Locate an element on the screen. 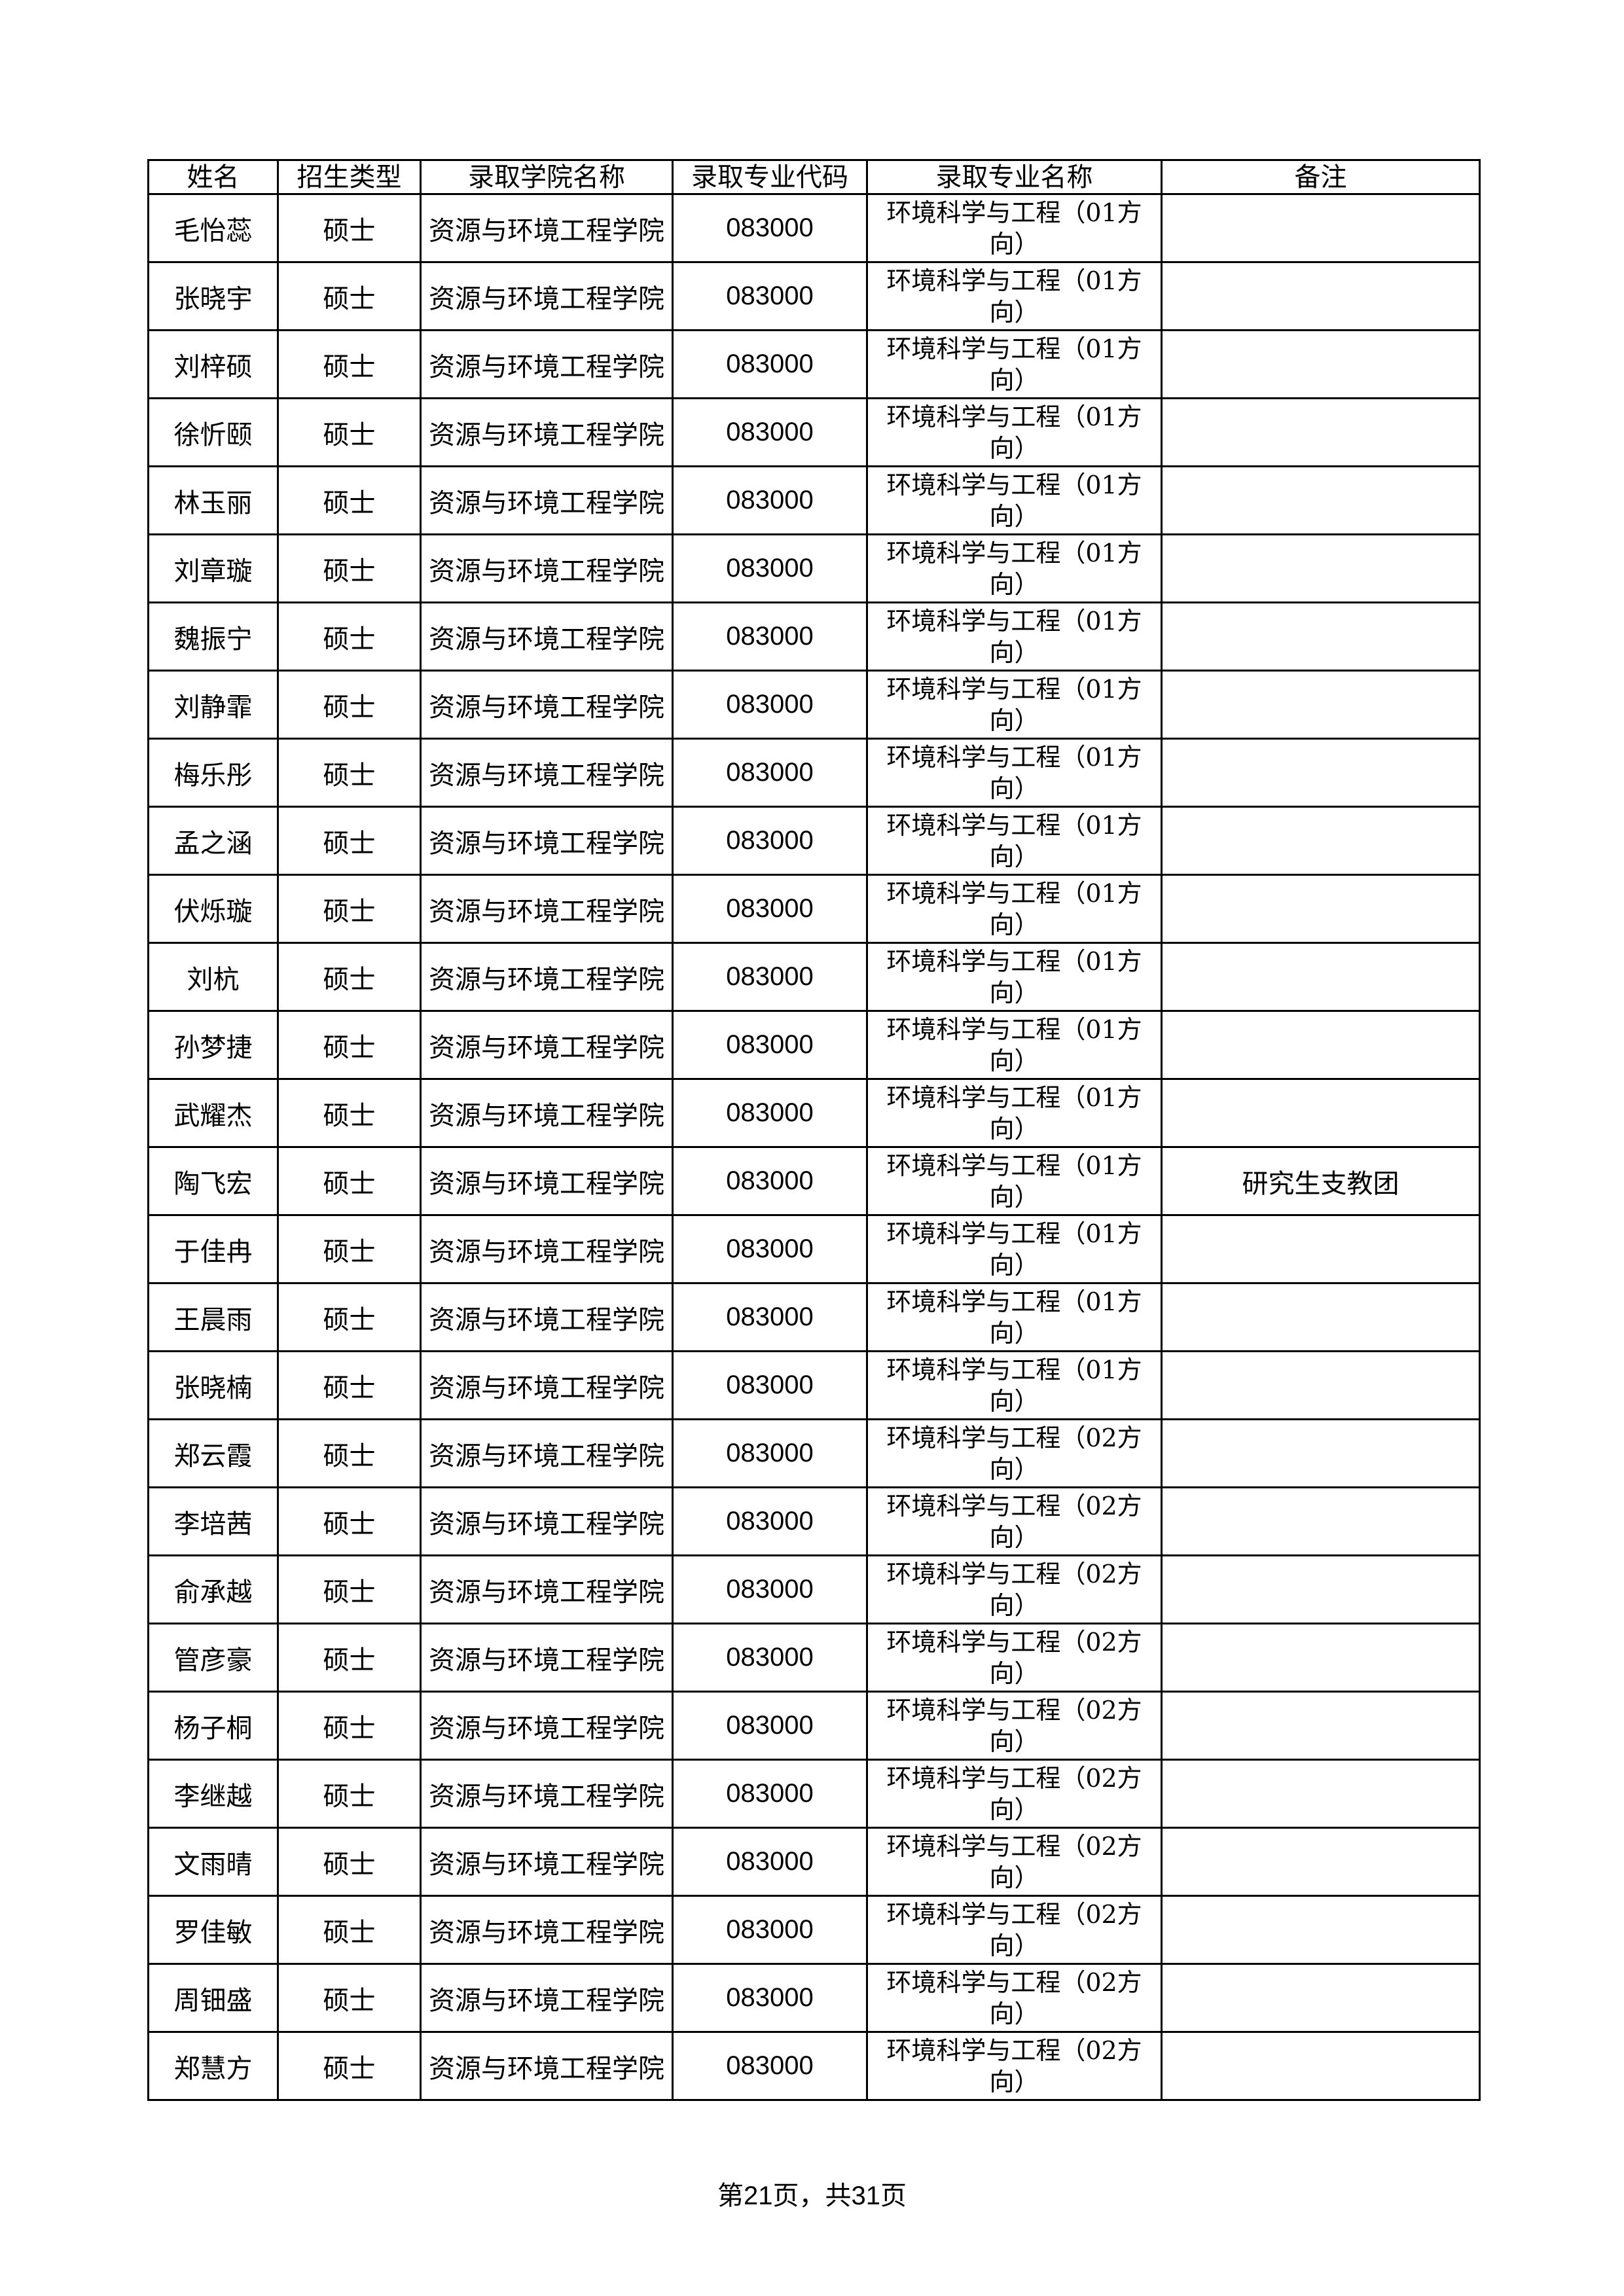 The image size is (1624, 2296). cell-name: 魏振宁 is located at coordinates (213, 636).